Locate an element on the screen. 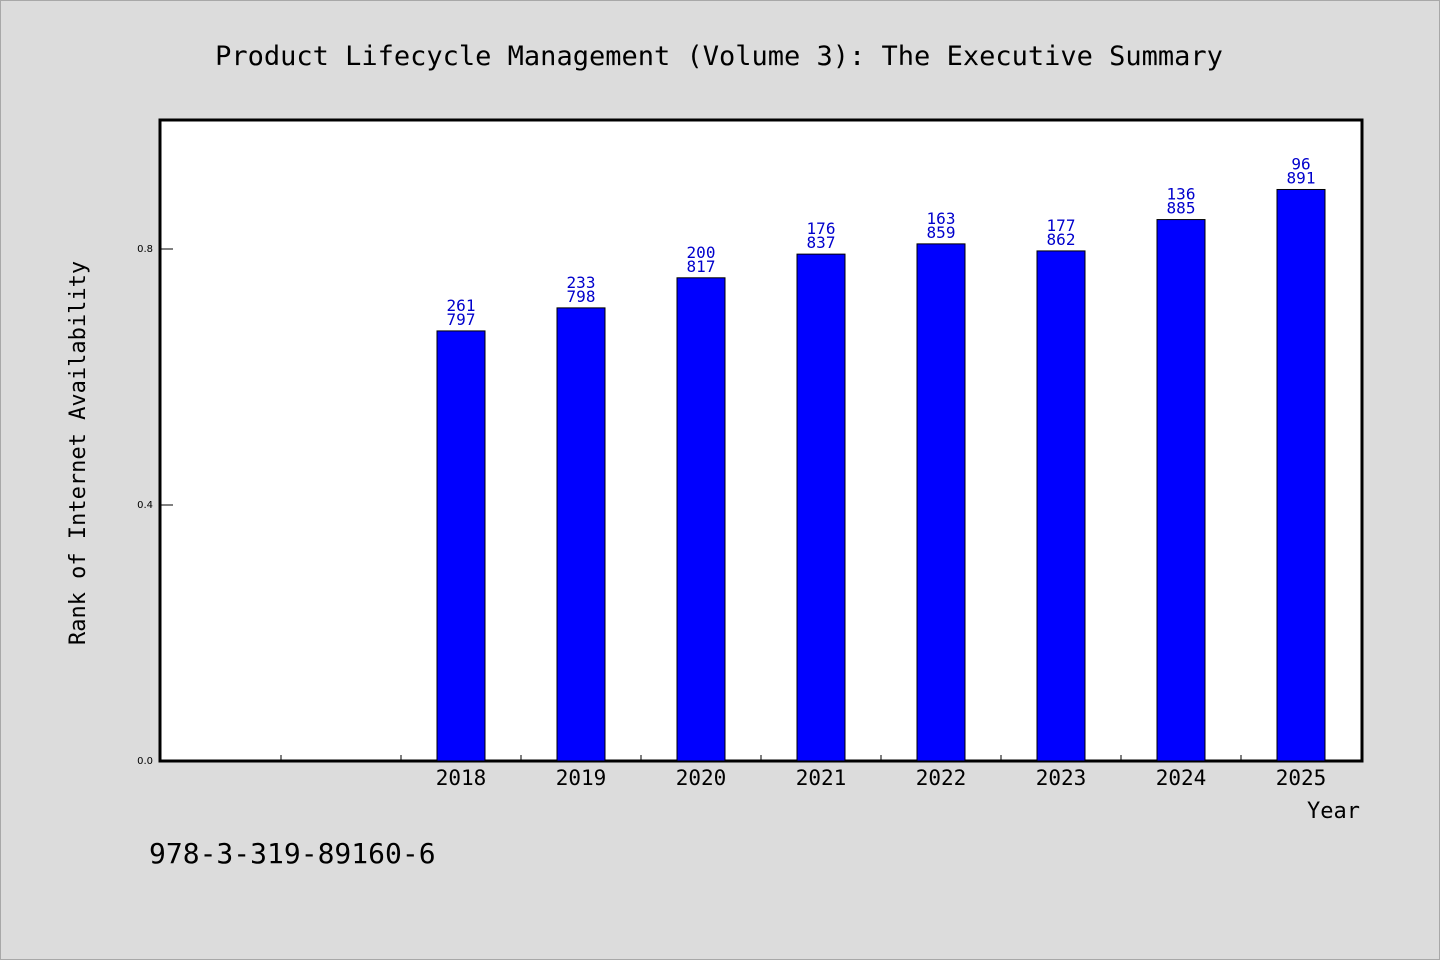 The image size is (1440, 960). data-label-top: 200 is located at coordinates (701, 252).